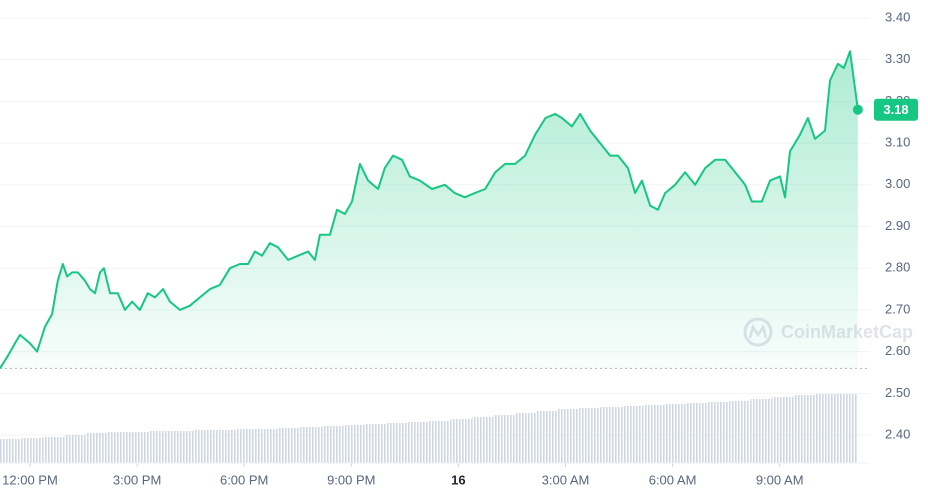 The image size is (928, 500). I want to click on x-tick-label: 12:00 PM, so click(30, 479).